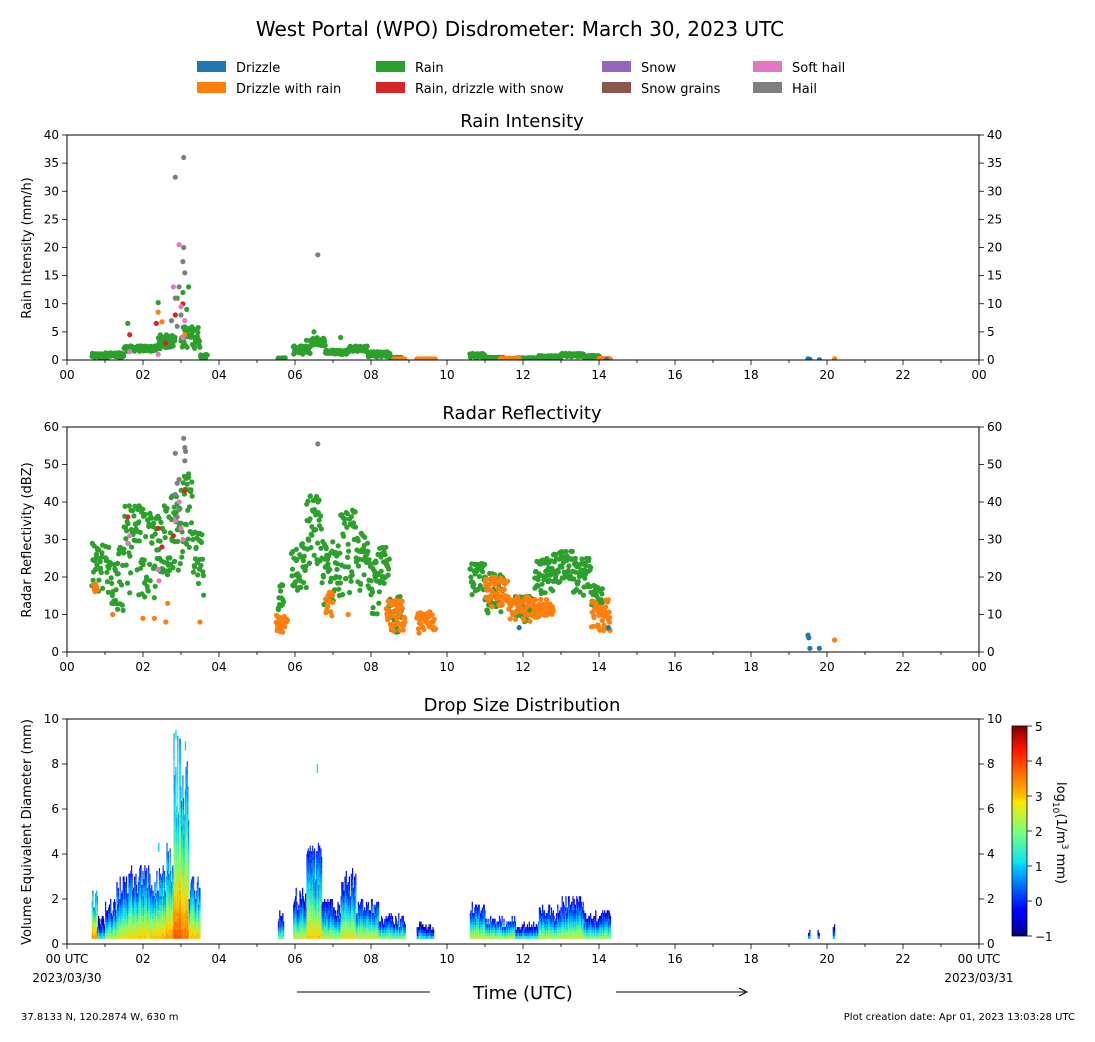  I want to click on legend-label: Soft hail, so click(818, 68).